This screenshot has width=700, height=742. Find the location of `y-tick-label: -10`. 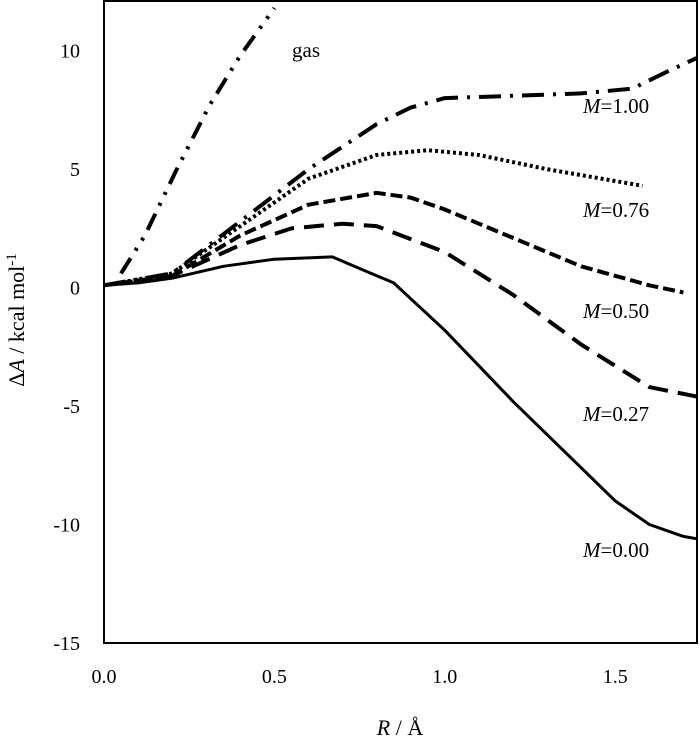

y-tick-label: -10 is located at coordinates (66, 526).